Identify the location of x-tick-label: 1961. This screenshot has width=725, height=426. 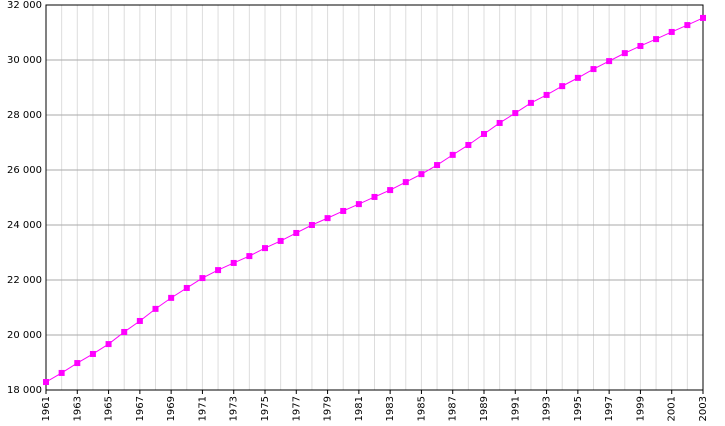
(46, 408).